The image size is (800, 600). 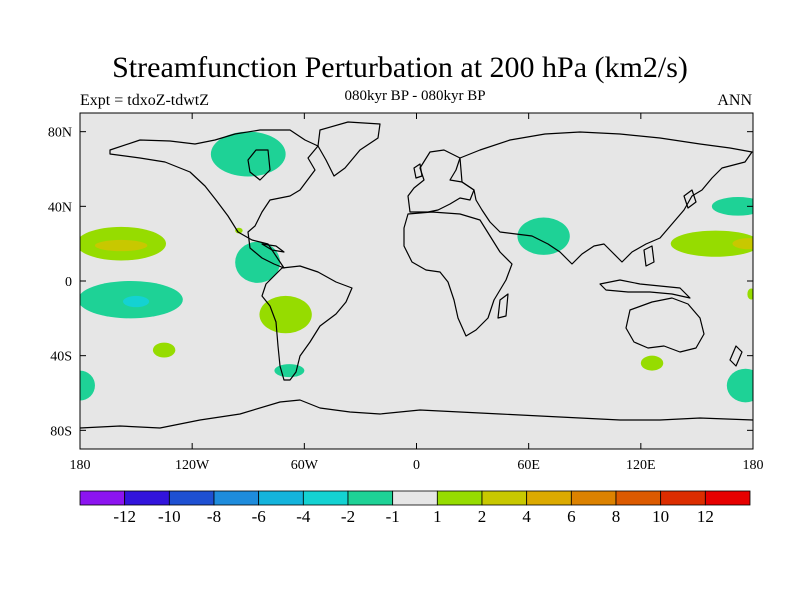 I want to click on experiment-label: Expt = tdxoZ-tdwtZ, so click(x=145, y=100).